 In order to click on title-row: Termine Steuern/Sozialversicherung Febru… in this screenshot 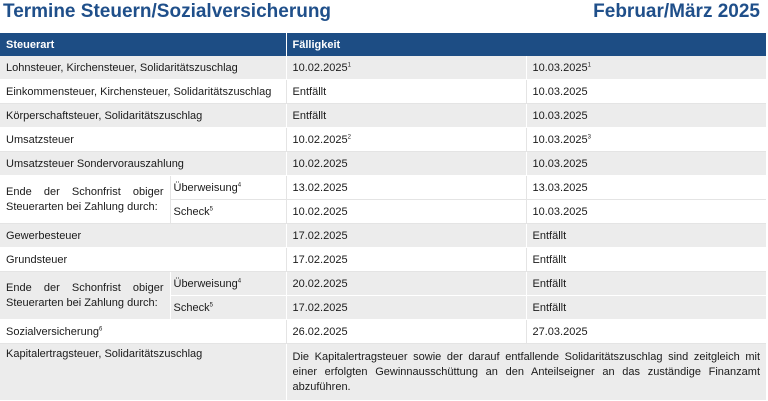, I will do `click(384, 13)`.